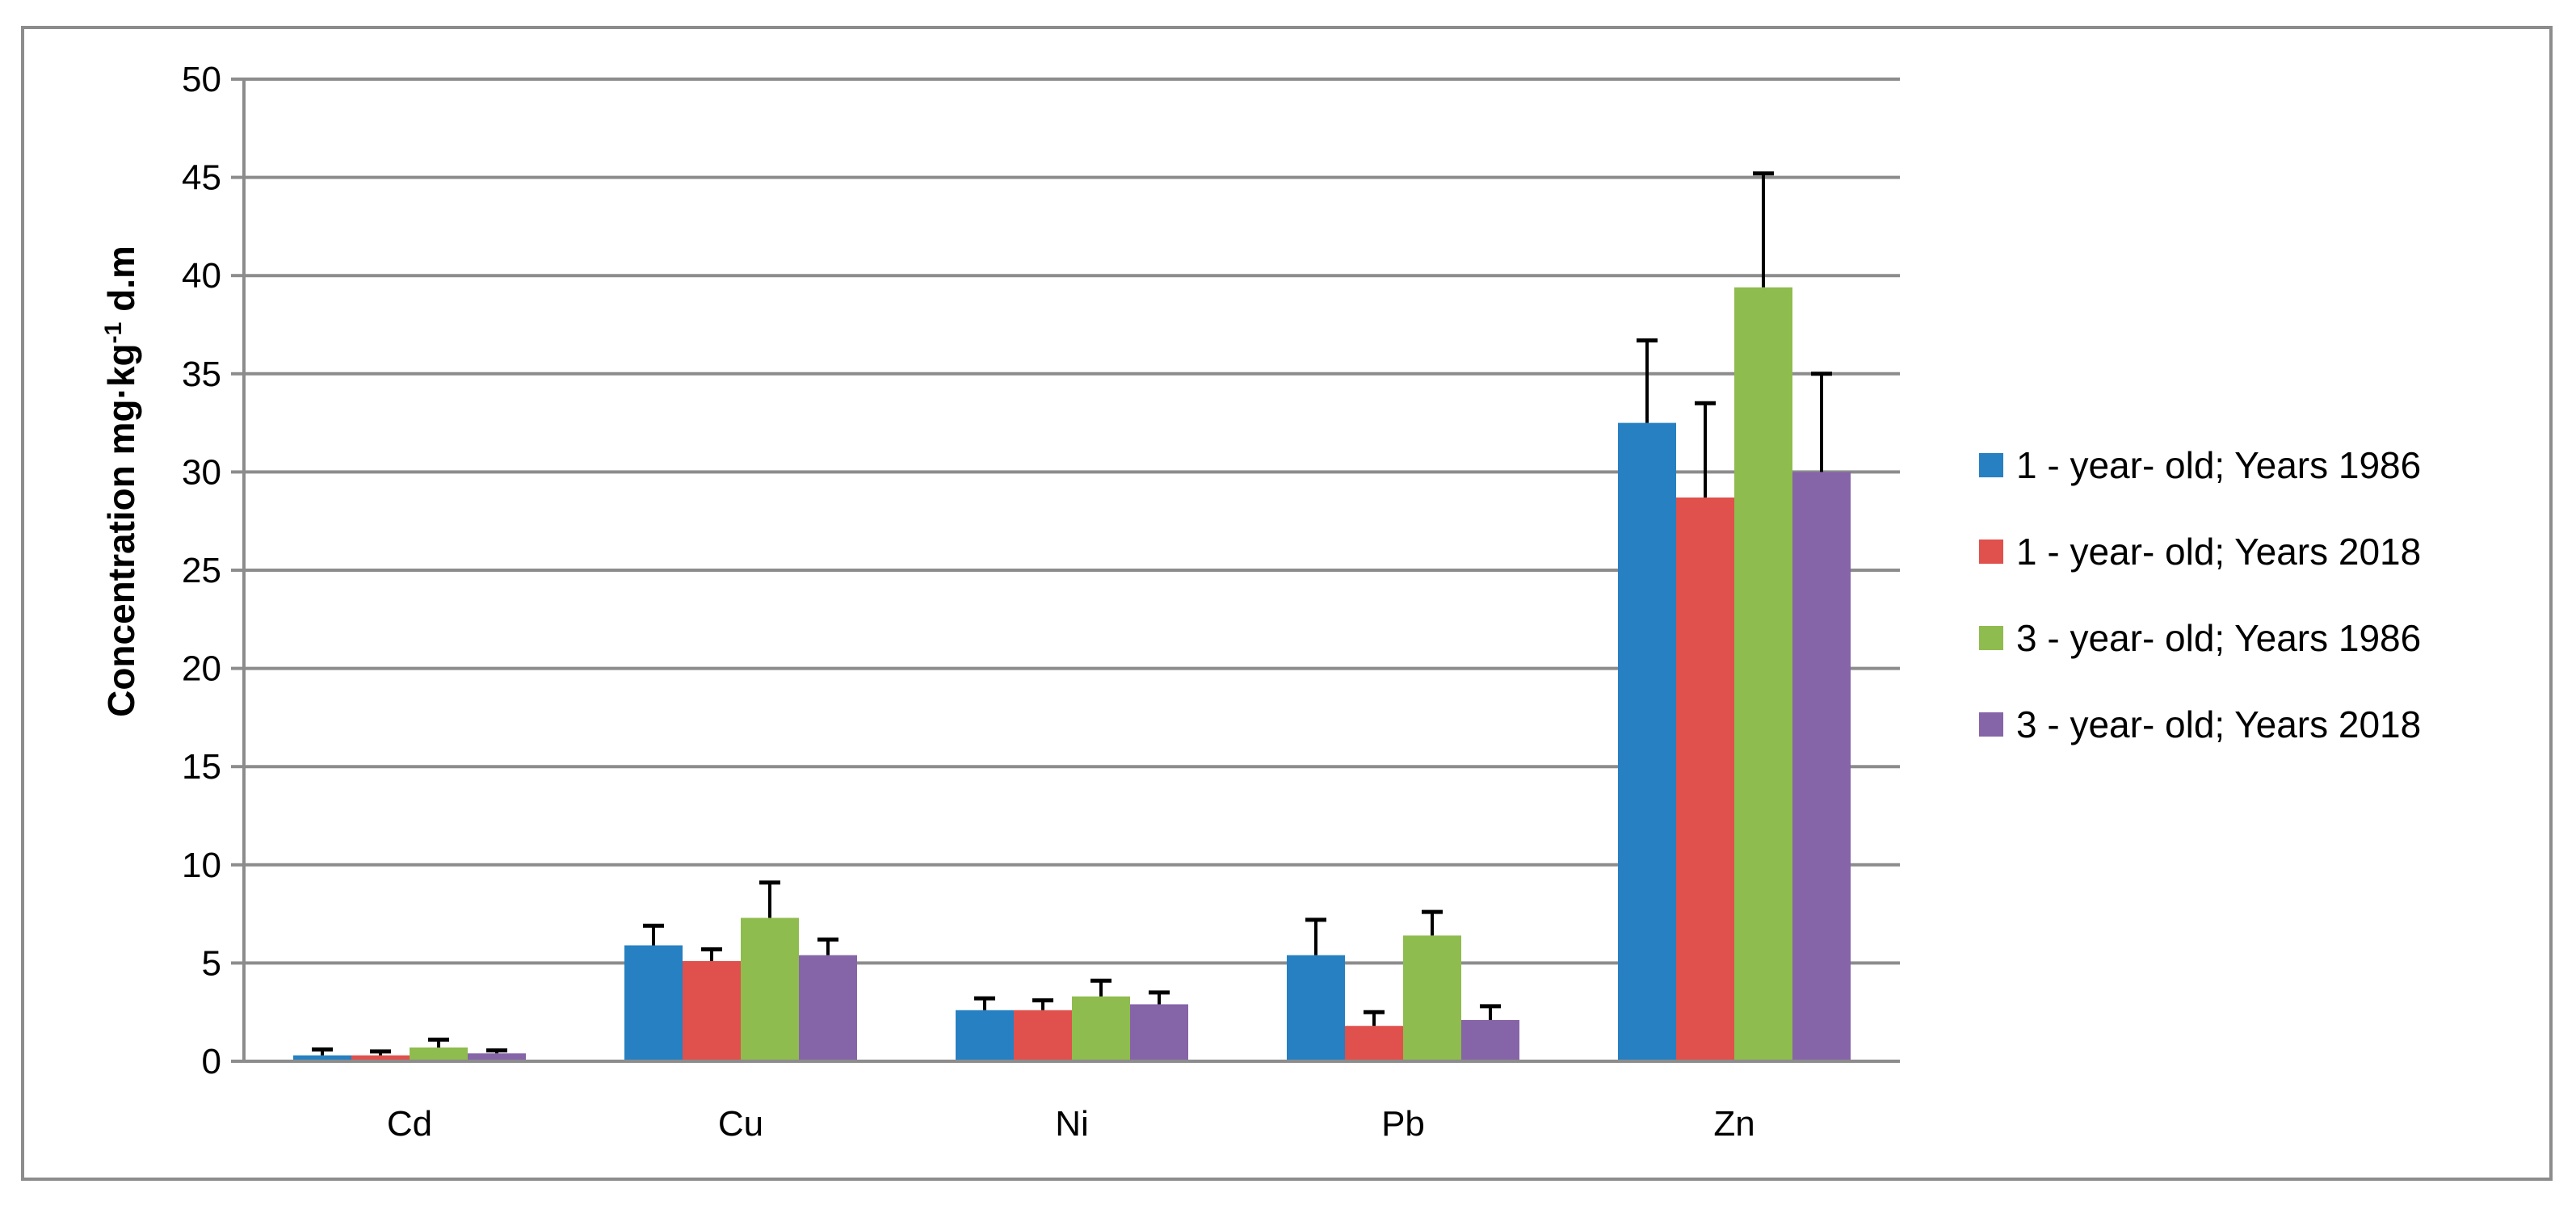 The image size is (2576, 1205). What do you see at coordinates (2218, 638) in the screenshot?
I see `legend-label: 3 - year- old; Years 1986` at bounding box center [2218, 638].